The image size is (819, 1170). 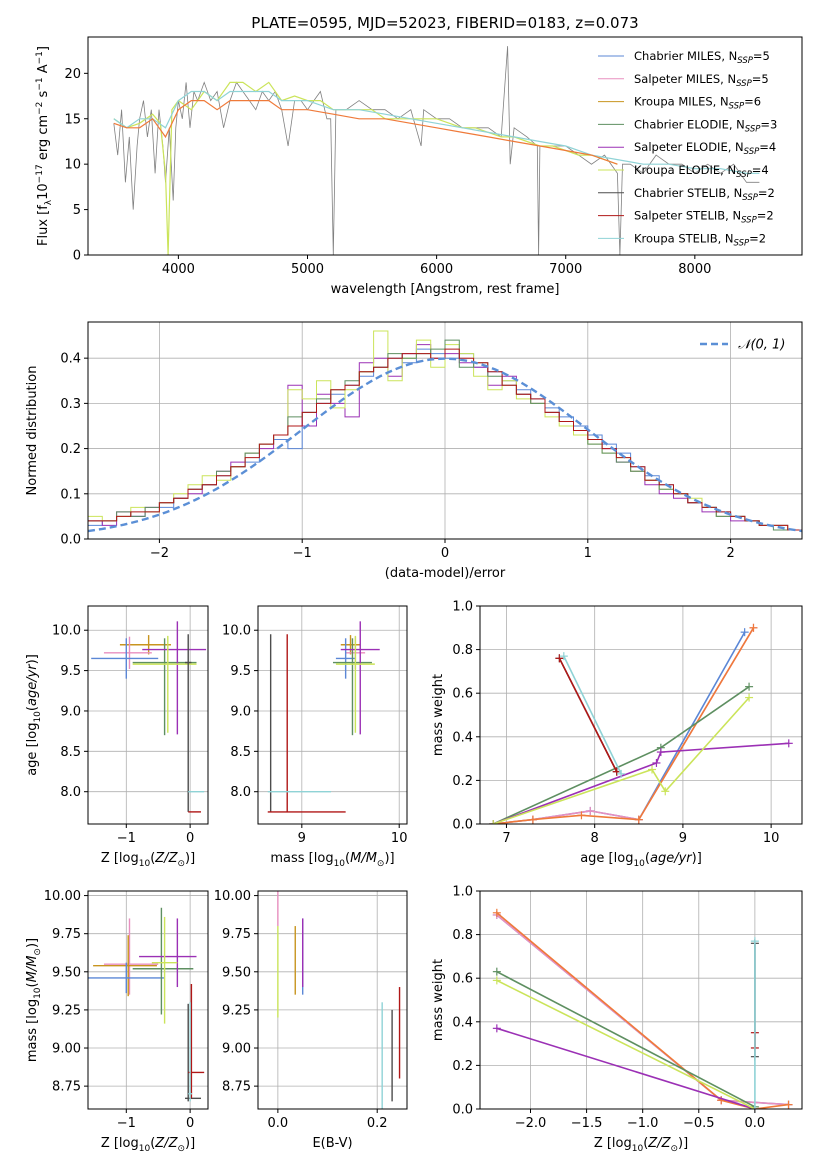 I want to click on series-line-Kroupa STELIB, so click(x=592, y=715).